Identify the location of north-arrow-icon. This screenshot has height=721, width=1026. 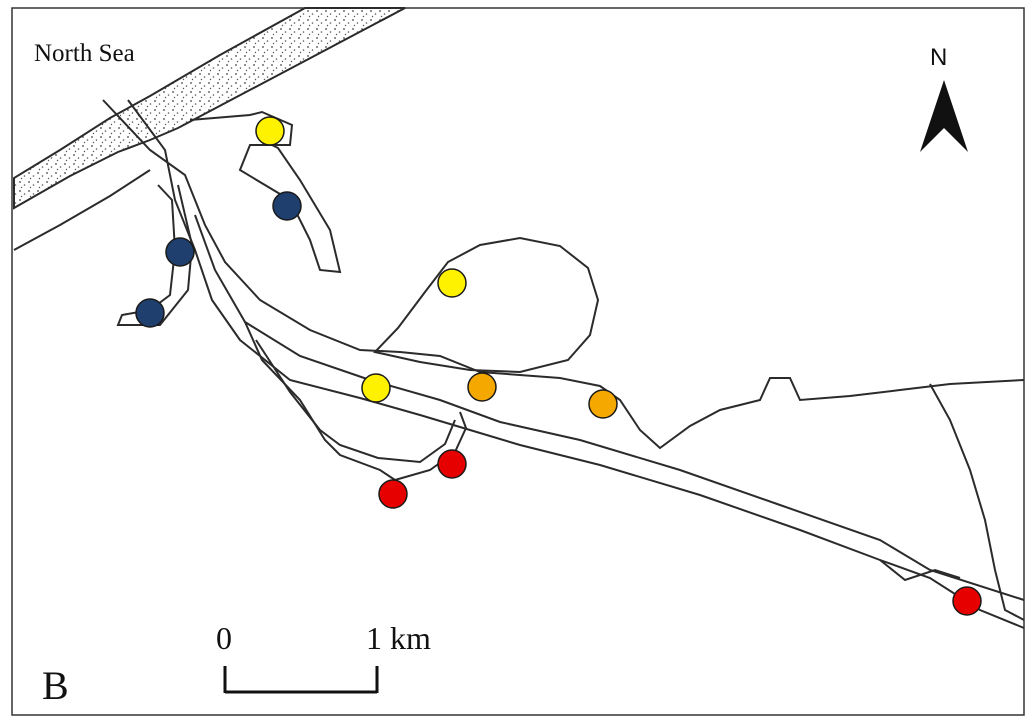
(944, 116).